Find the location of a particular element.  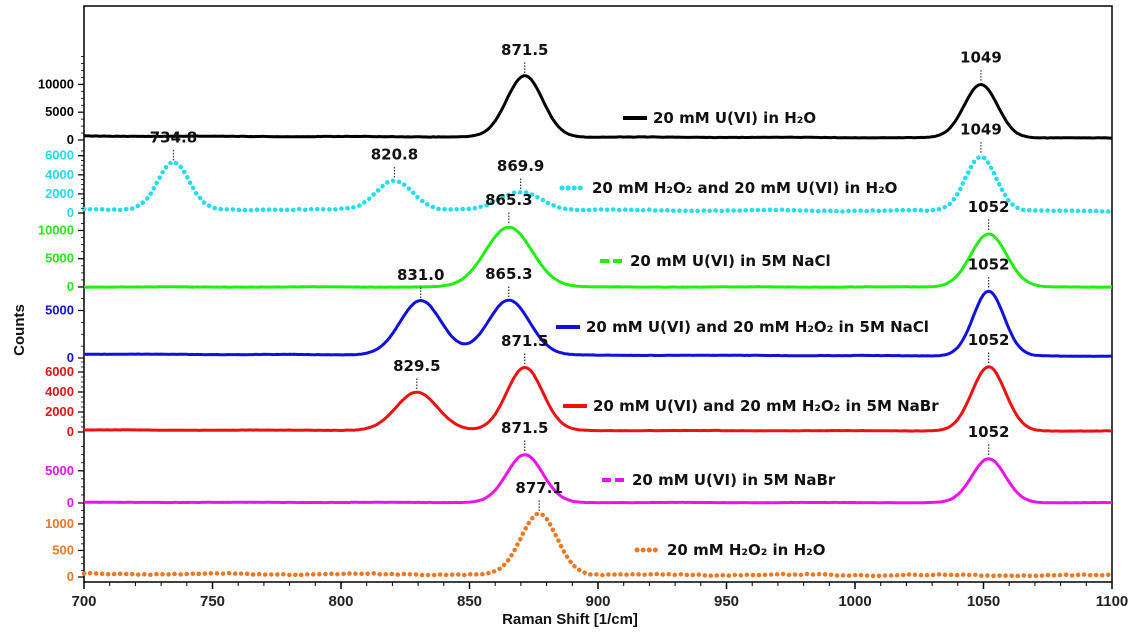

x-tick-label: 800 is located at coordinates (340, 601).